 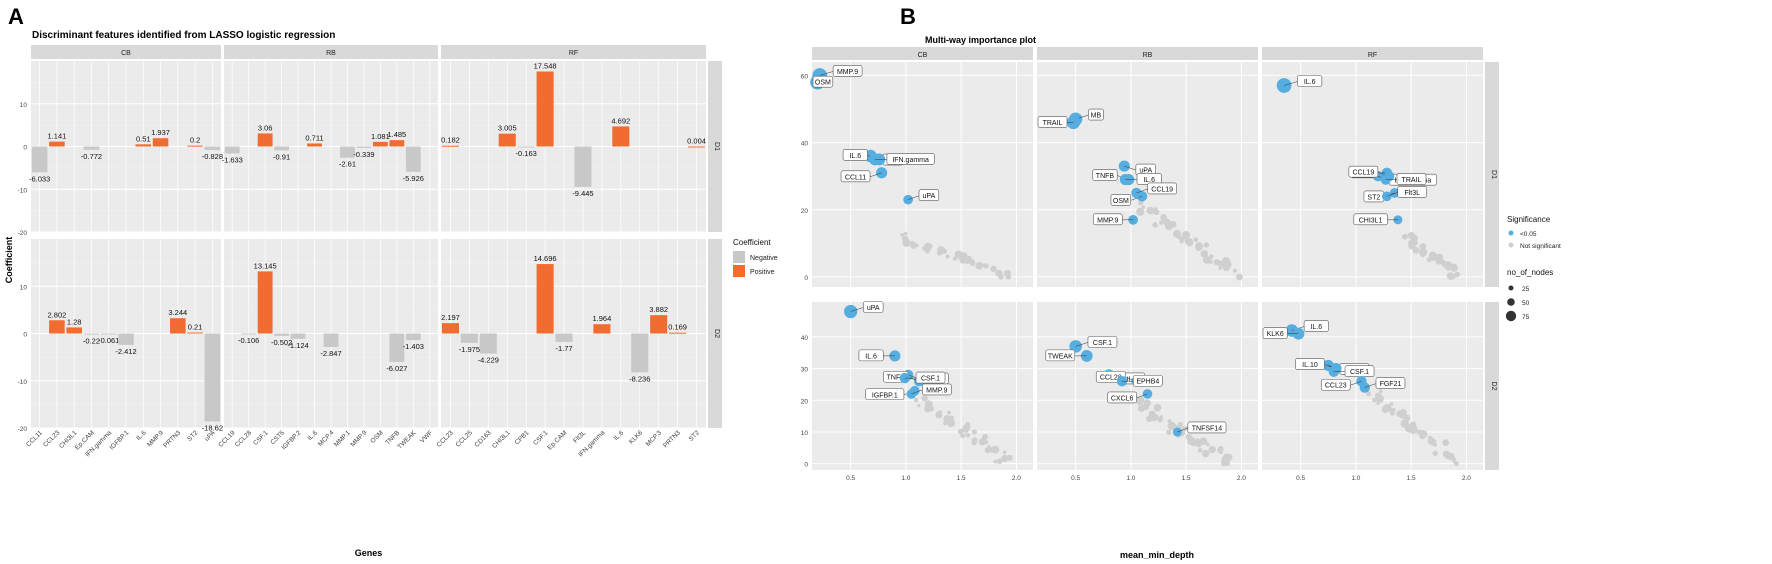 What do you see at coordinates (1130, 478) in the screenshot?
I see `x-tick-label: 1.0` at bounding box center [1130, 478].